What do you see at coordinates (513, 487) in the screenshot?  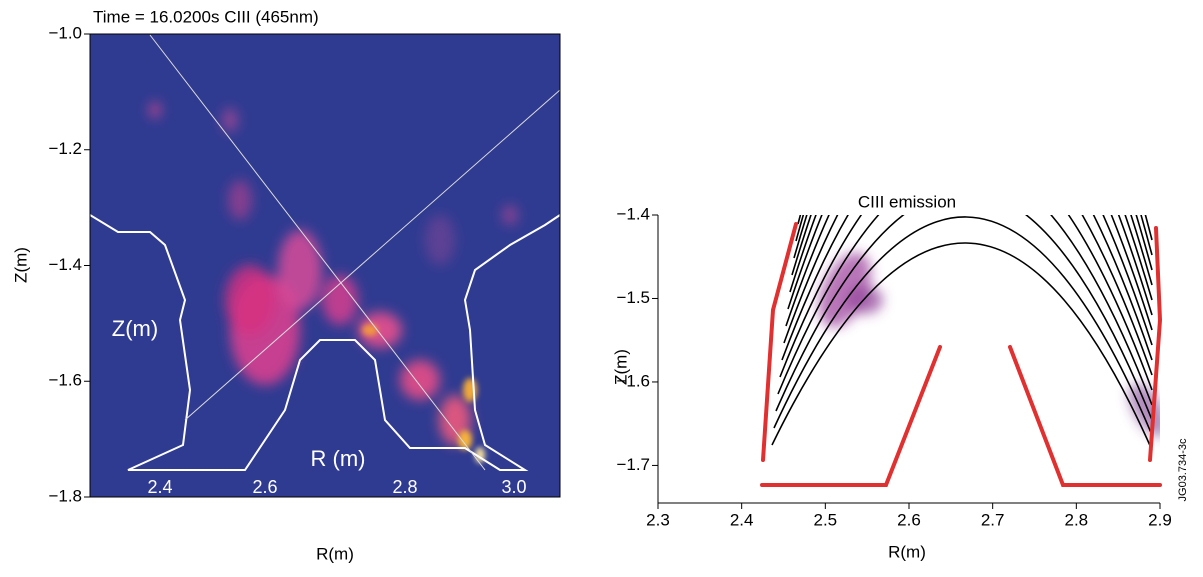 I see `image-annotation: 3.0` at bounding box center [513, 487].